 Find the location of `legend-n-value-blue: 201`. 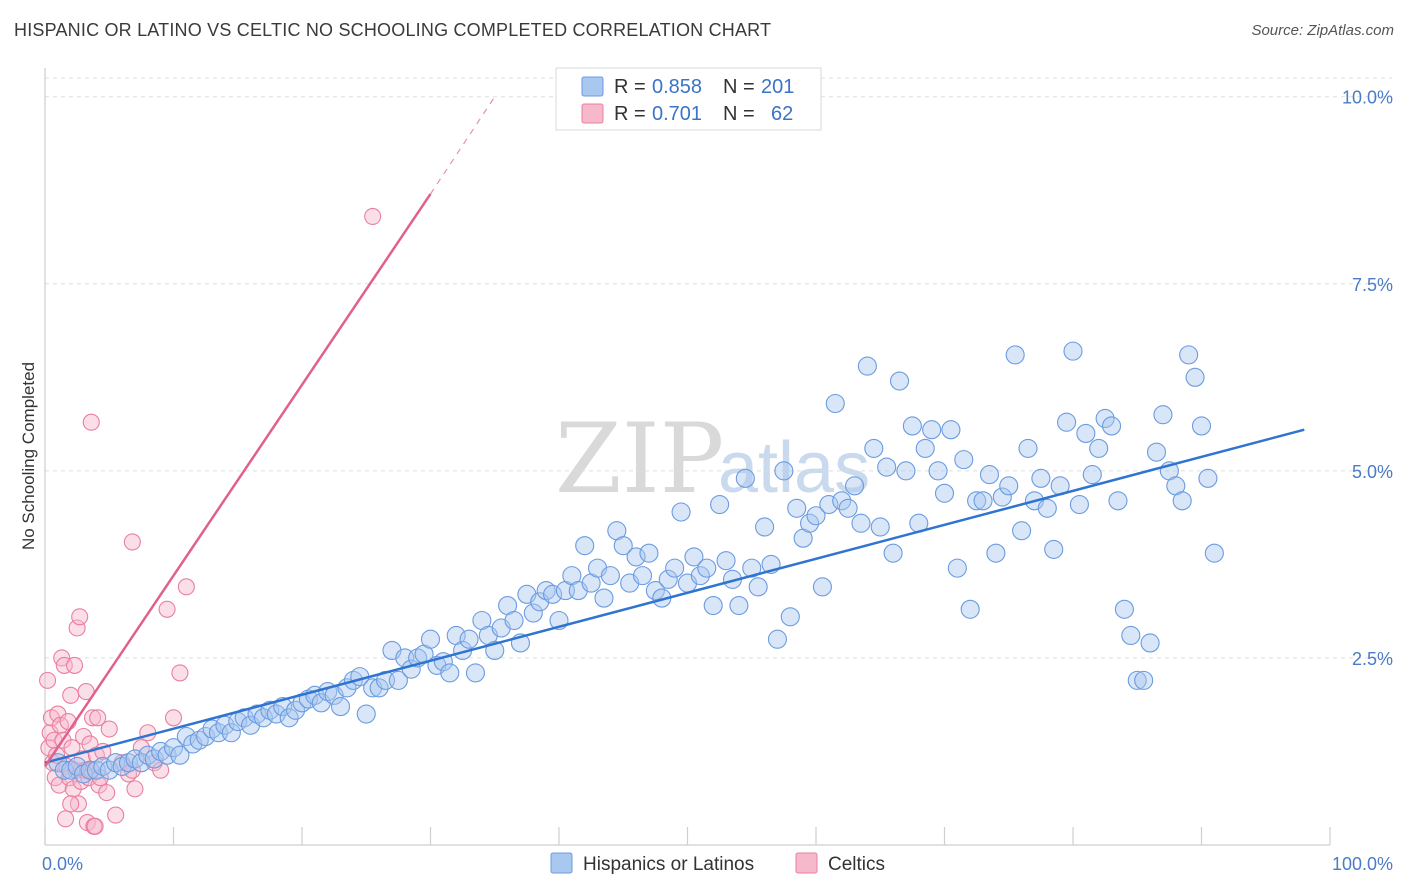

legend-n-value-blue: 201 is located at coordinates (777, 87).